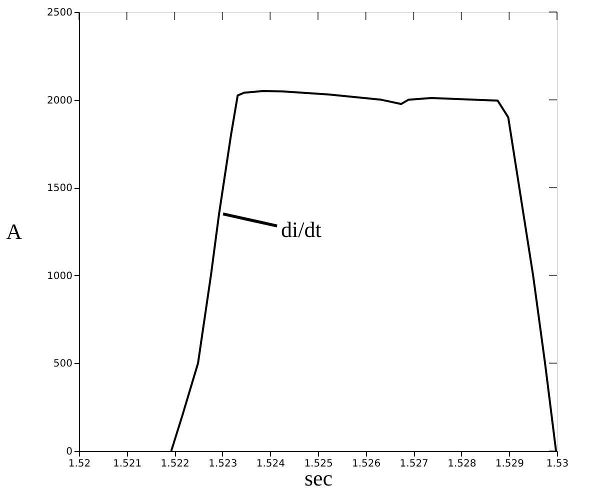  Describe the element at coordinates (14, 231) in the screenshot. I see `y-axis-title: A` at that location.